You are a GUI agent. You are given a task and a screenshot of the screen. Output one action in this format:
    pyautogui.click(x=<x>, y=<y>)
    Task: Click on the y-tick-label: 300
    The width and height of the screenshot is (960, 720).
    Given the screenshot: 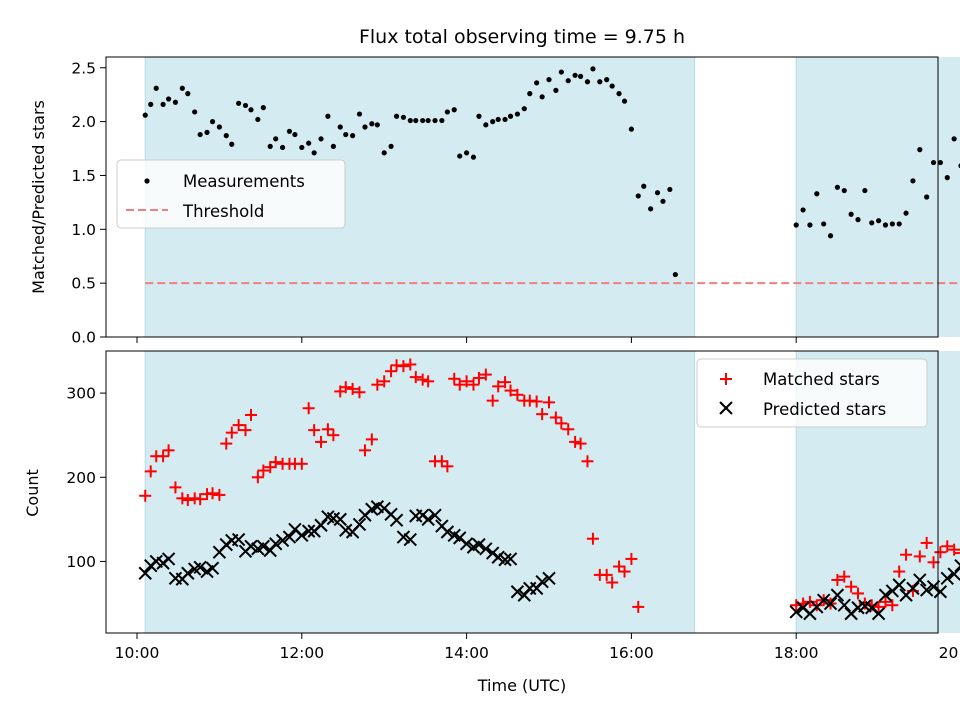 What is the action you would take?
    pyautogui.click(x=81, y=394)
    